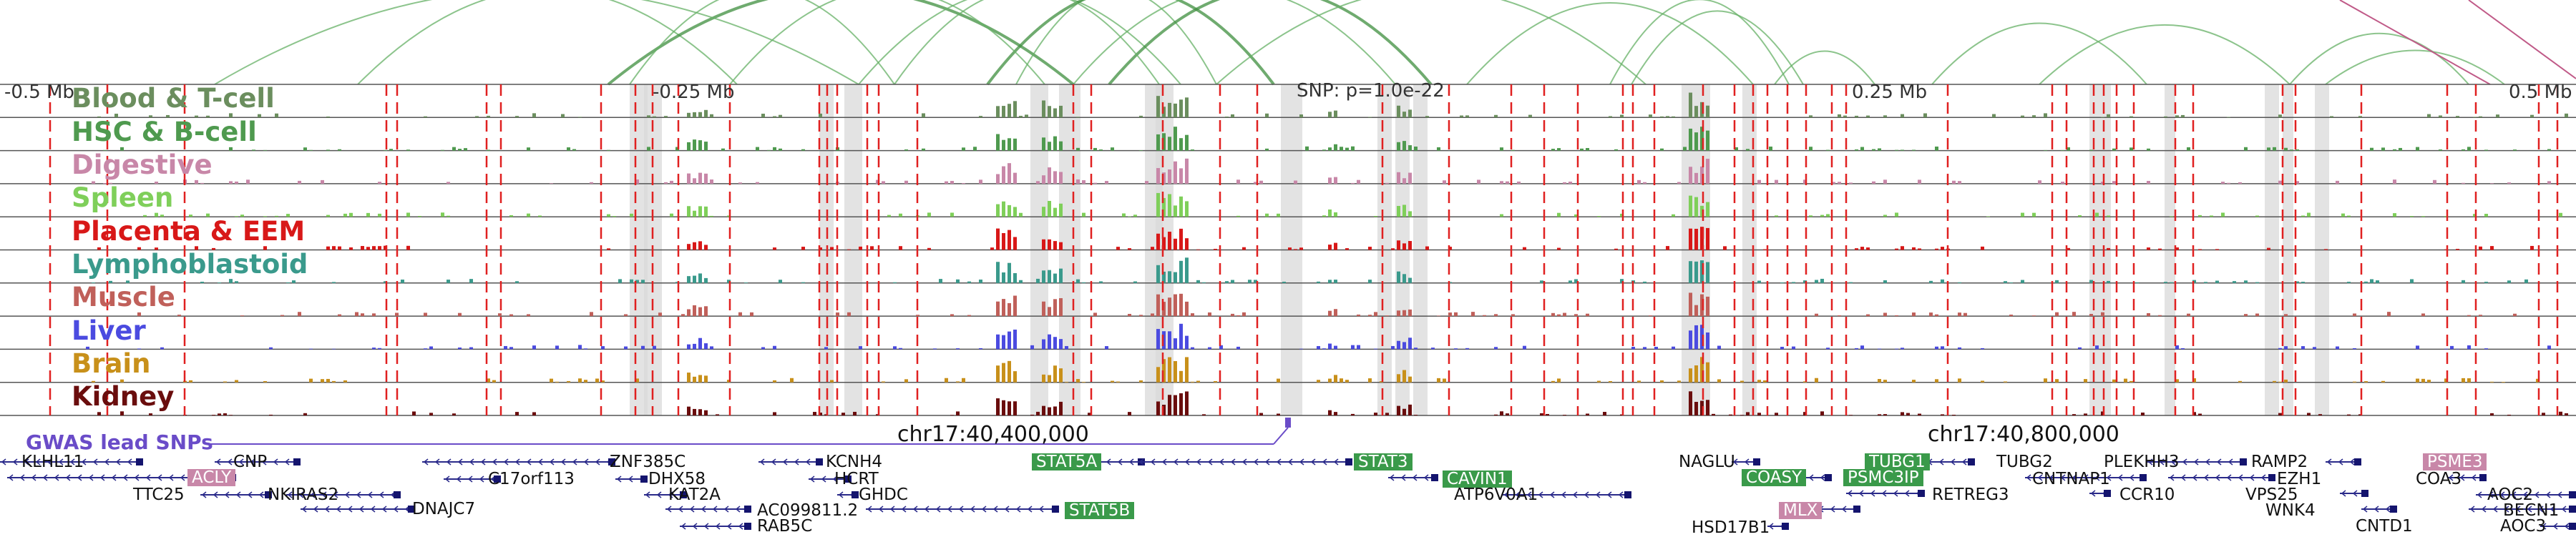 This screenshot has height=537, width=2576. I want to click on gene-label: KLHL11, so click(52, 462).